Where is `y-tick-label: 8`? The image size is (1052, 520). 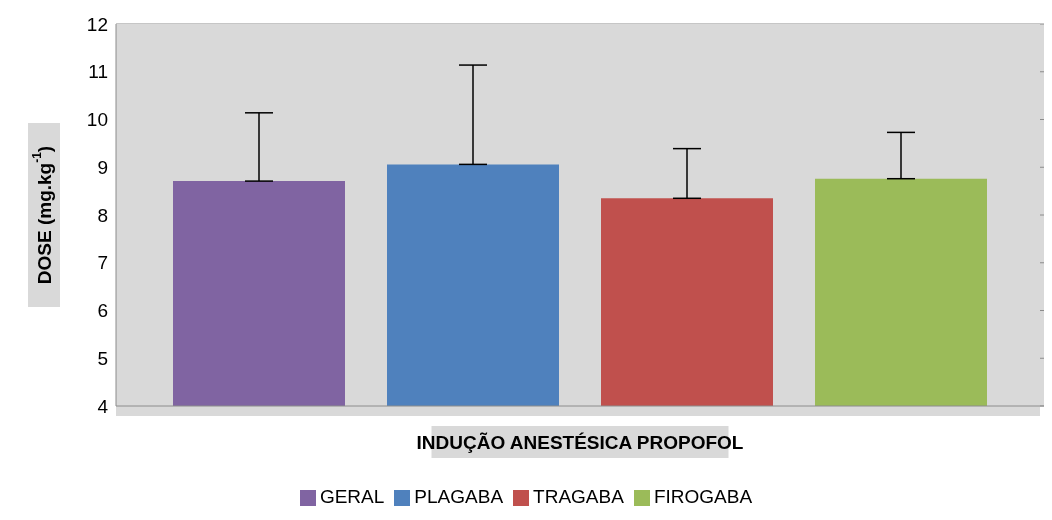 y-tick-label: 8 is located at coordinates (102, 215).